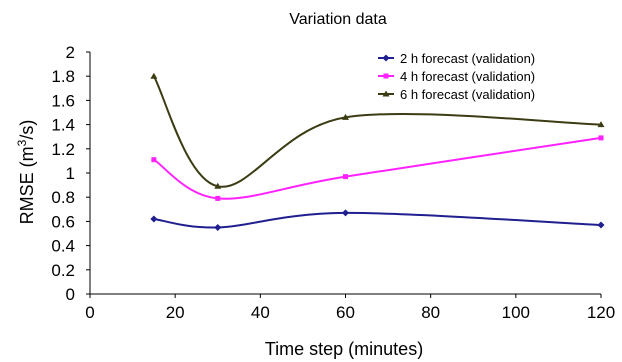 The width and height of the screenshot is (622, 362). What do you see at coordinates (467, 94) in the screenshot?
I see `legend-label: 6 h forecast (validation)` at bounding box center [467, 94].